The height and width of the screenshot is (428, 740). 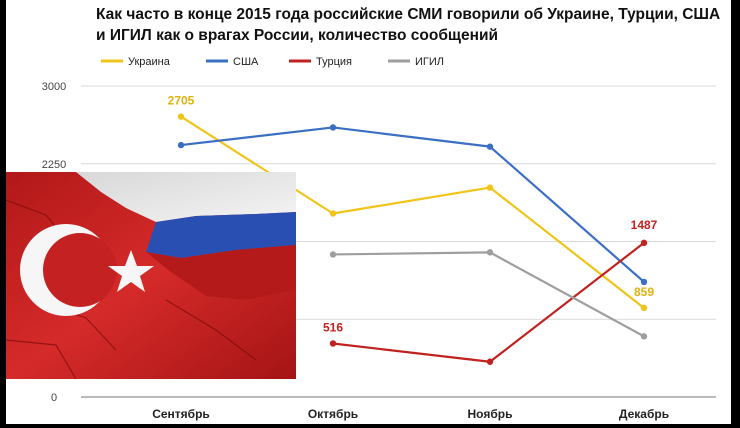 I want to click on legend-label: Турция, so click(x=334, y=62).